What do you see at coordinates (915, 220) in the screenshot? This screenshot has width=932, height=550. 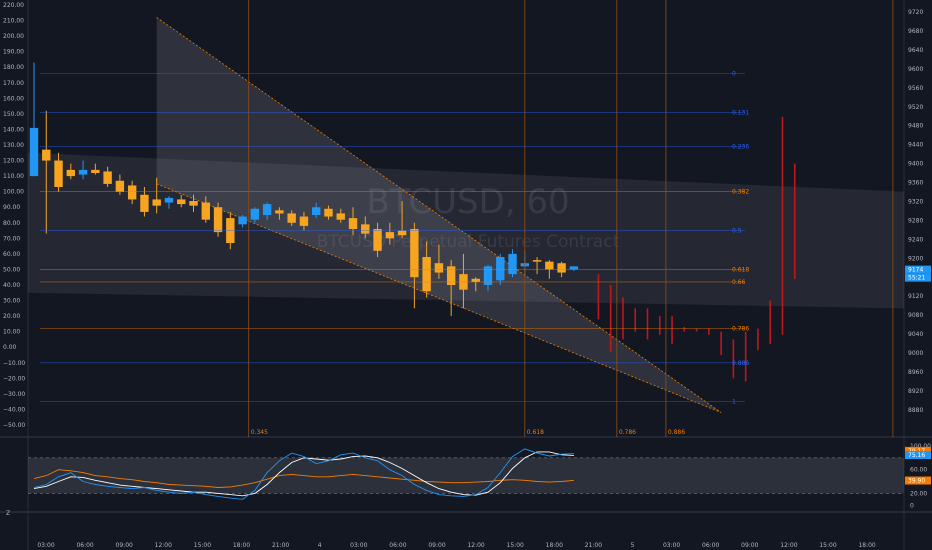 I see `right-axis-tick: 9280` at bounding box center [915, 220].